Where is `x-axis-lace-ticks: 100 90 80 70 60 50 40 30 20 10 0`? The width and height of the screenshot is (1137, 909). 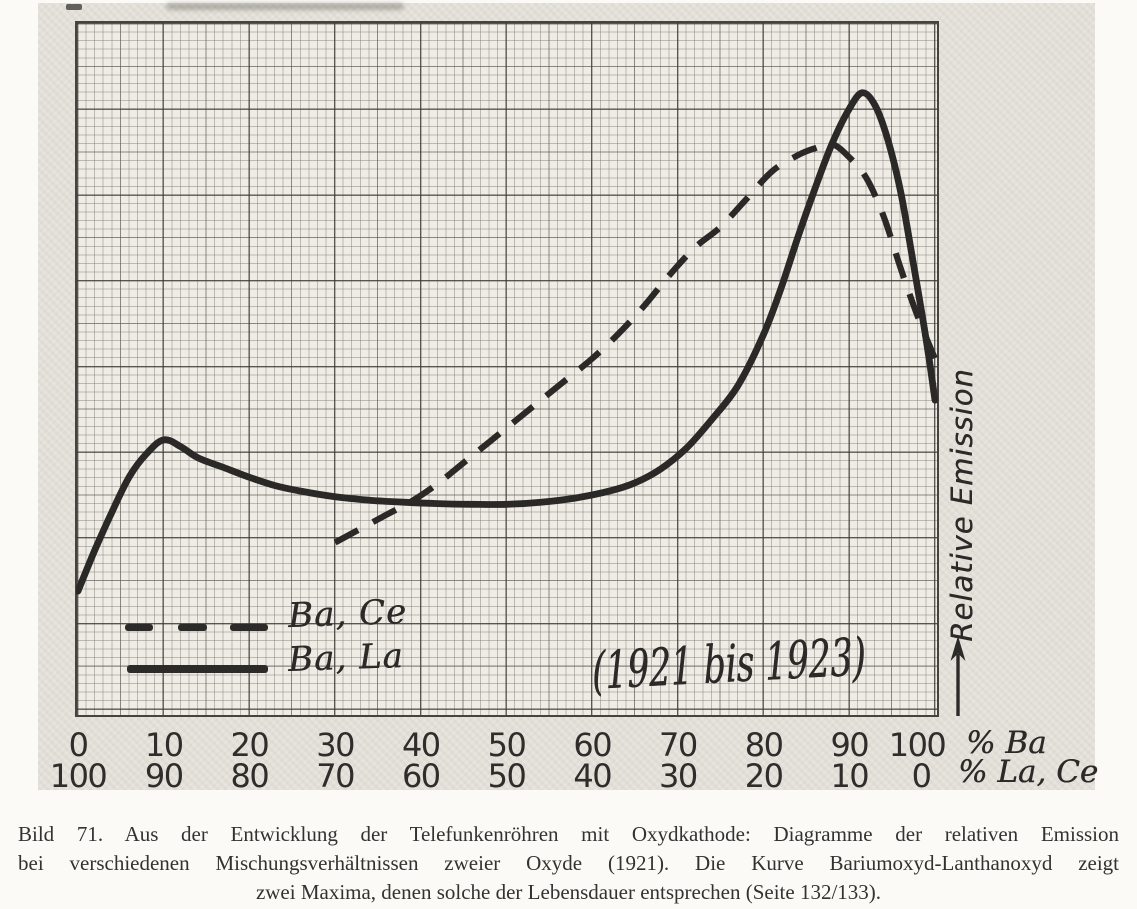
x-axis-lace-ticks: 100 90 80 70 60 50 40 30 20 10 0 is located at coordinates (568, 776).